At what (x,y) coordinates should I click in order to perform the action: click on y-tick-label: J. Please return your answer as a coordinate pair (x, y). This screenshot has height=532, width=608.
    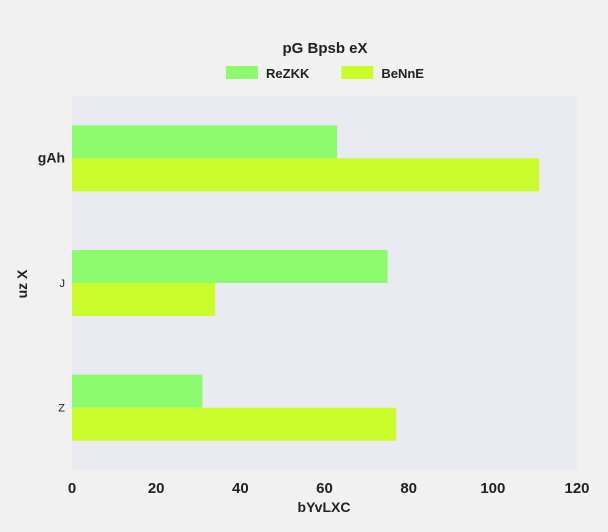
    Looking at the image, I should click on (63, 284).